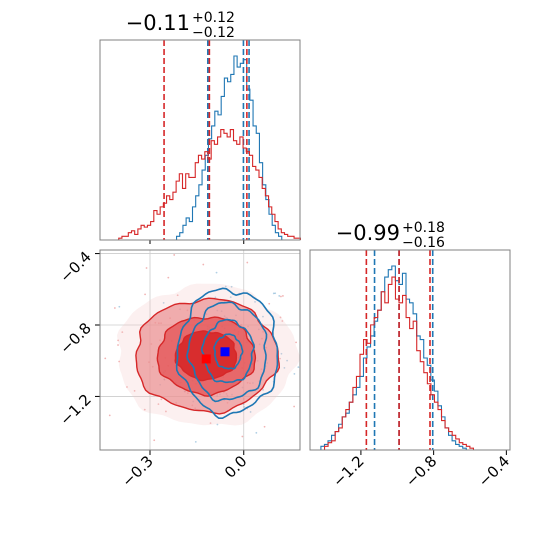 The image size is (550, 554). I want to click on hist-panel-0: −0.11 +0.12−0.12, so click(209, 127).